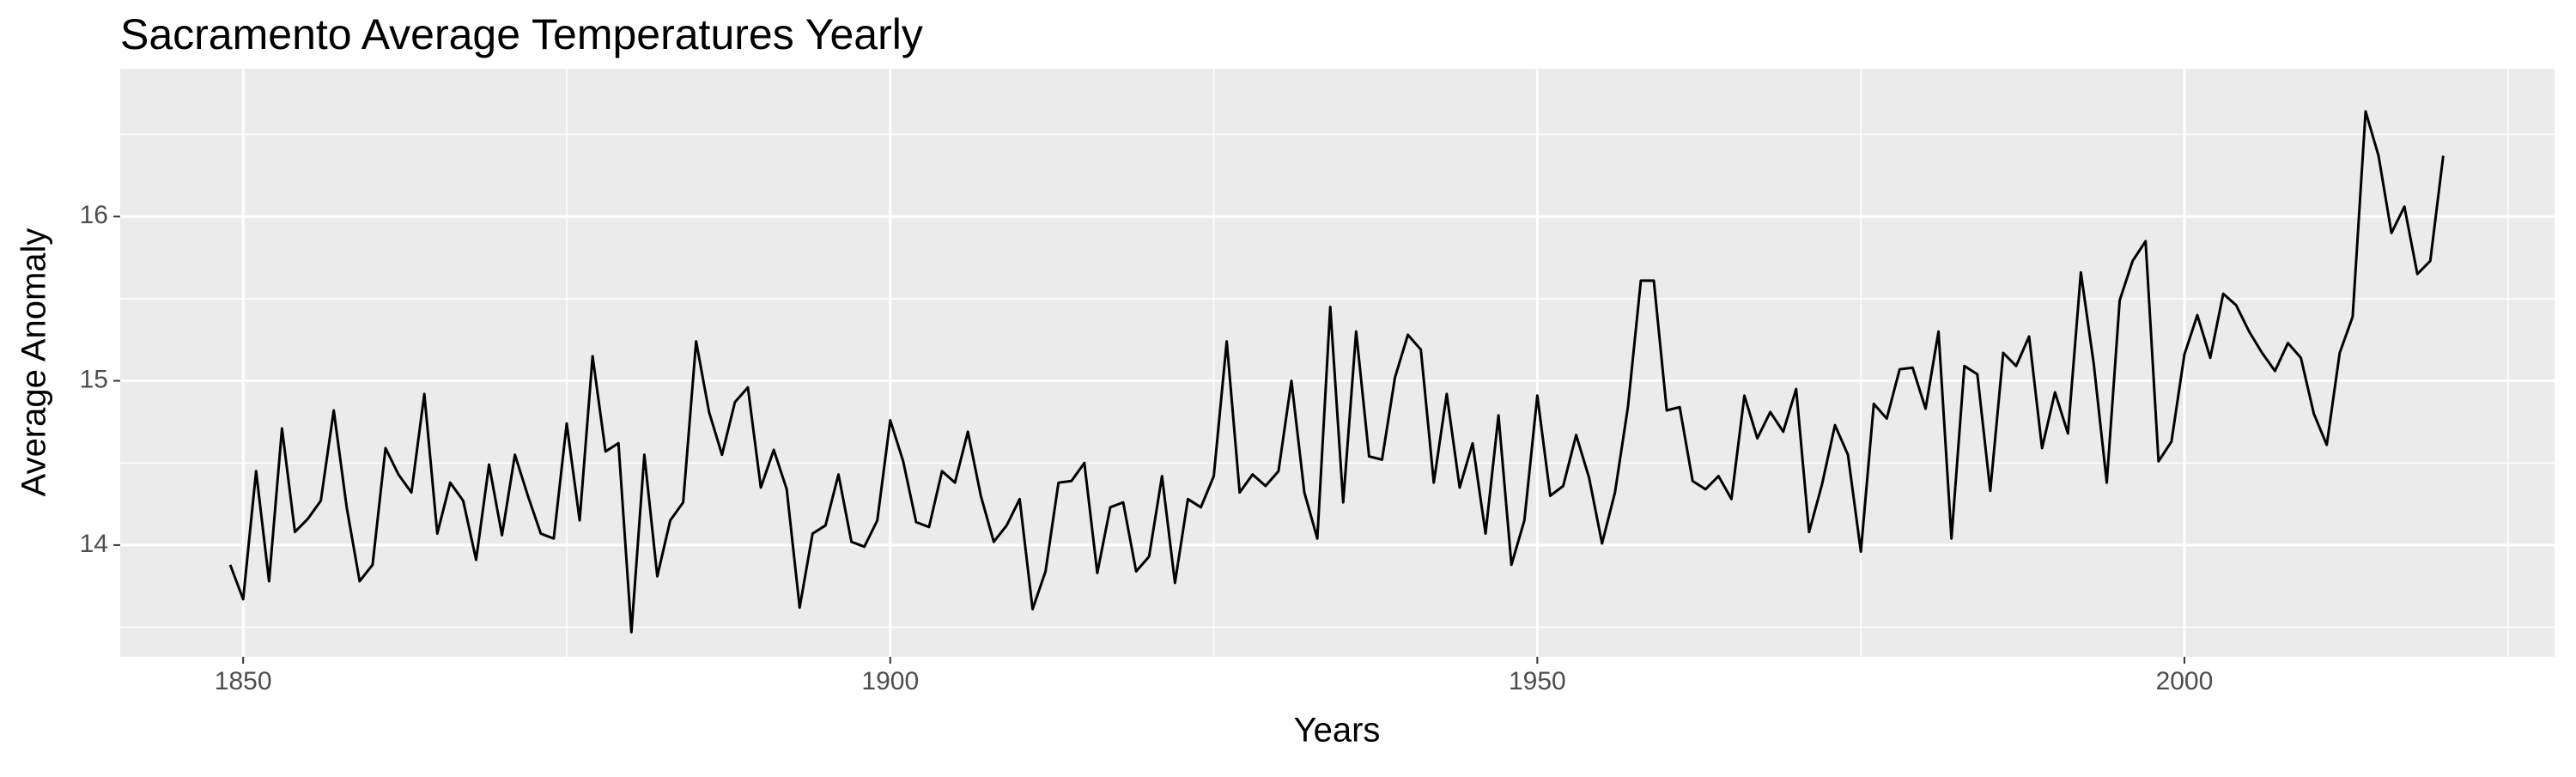  I want to click on x-tick-label: 1850, so click(243, 681).